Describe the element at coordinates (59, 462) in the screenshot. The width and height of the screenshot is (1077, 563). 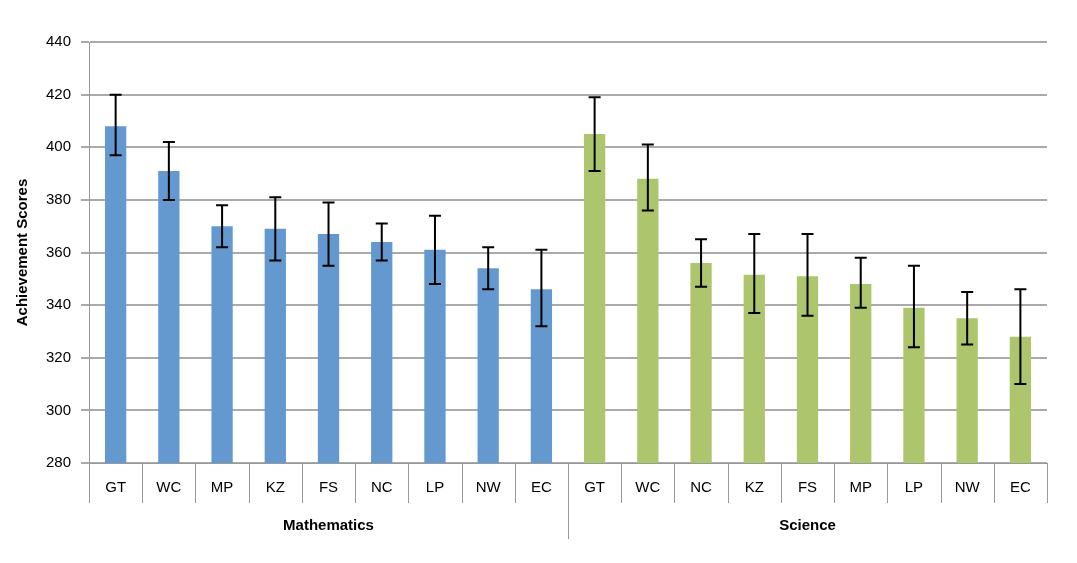
I see `y-tick-label: 280` at that location.